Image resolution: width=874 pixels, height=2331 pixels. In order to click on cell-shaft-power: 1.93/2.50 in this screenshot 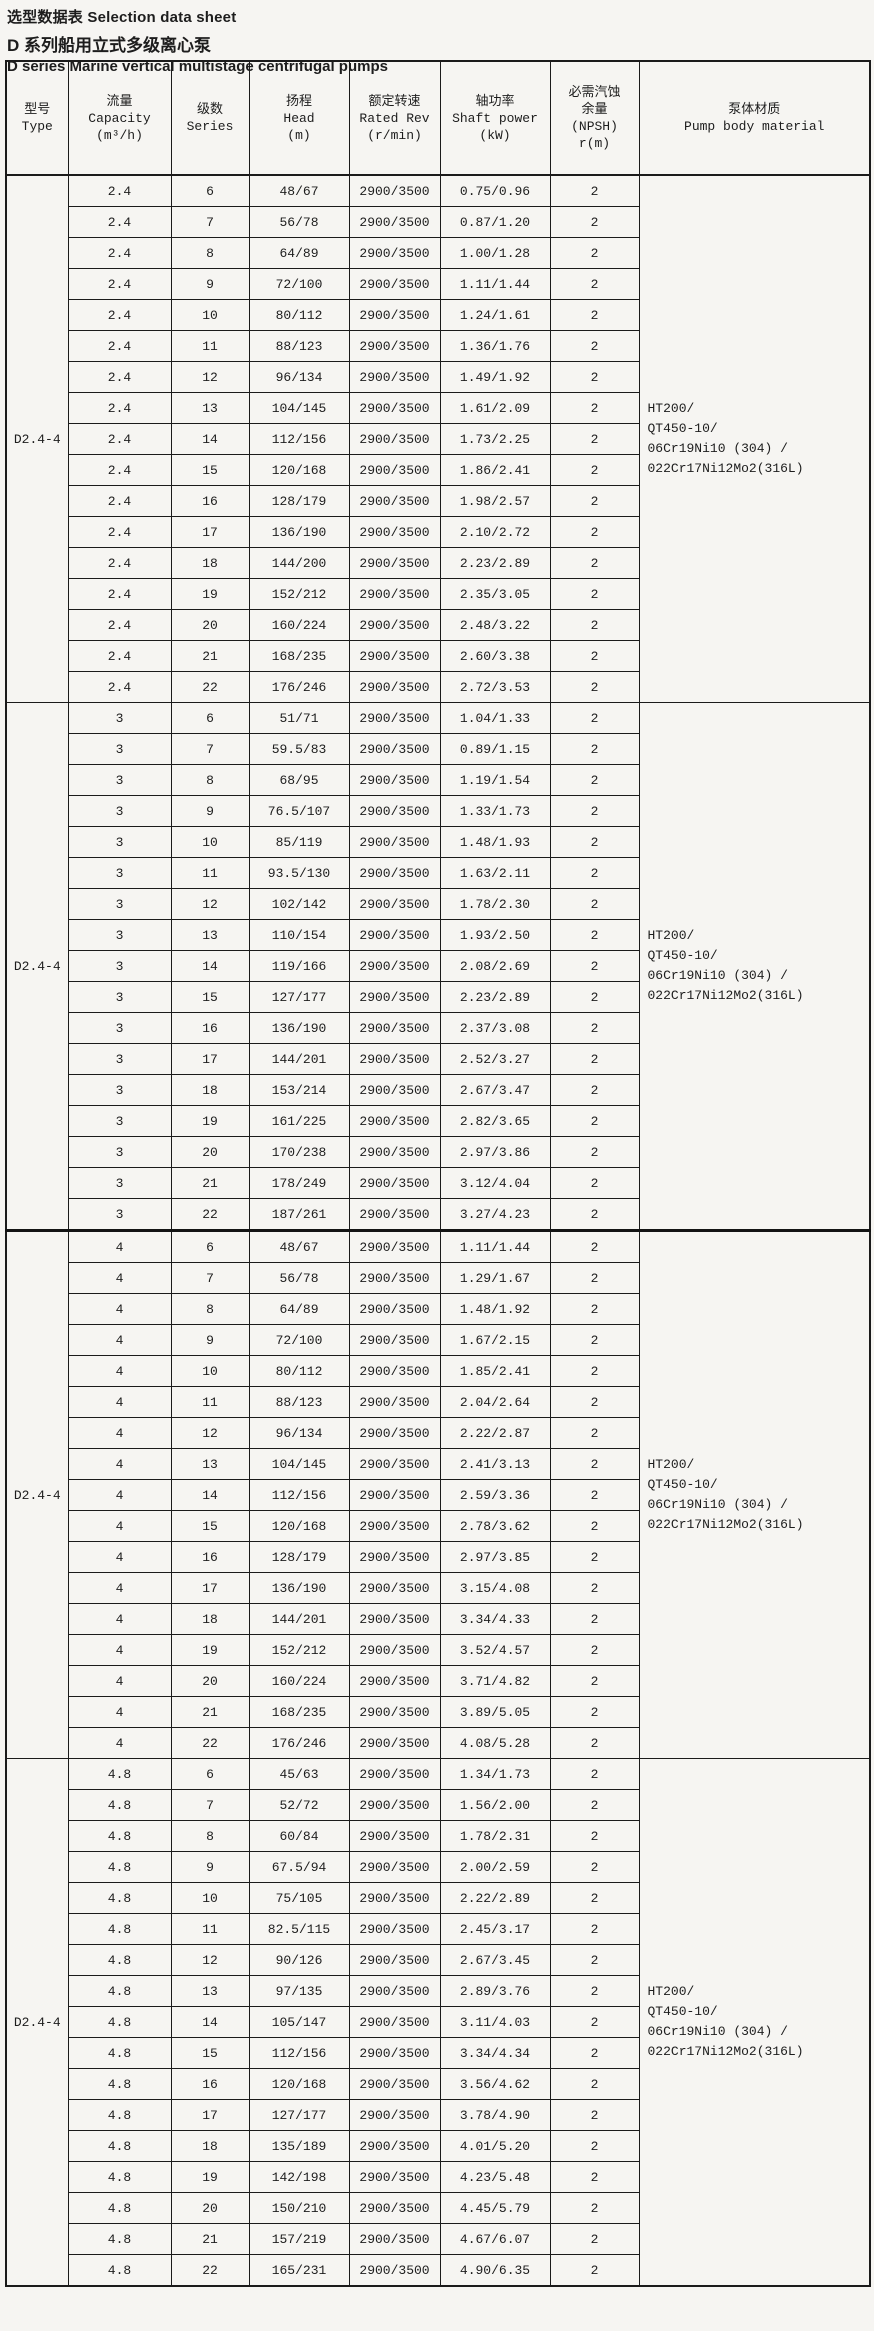, I will do `click(495, 935)`.